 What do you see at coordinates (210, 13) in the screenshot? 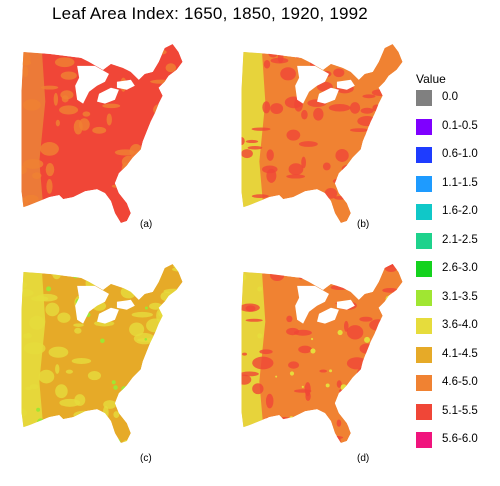
I see `page-title: Leaf Area Index: 1650, 1850, 1920, 1992` at bounding box center [210, 13].